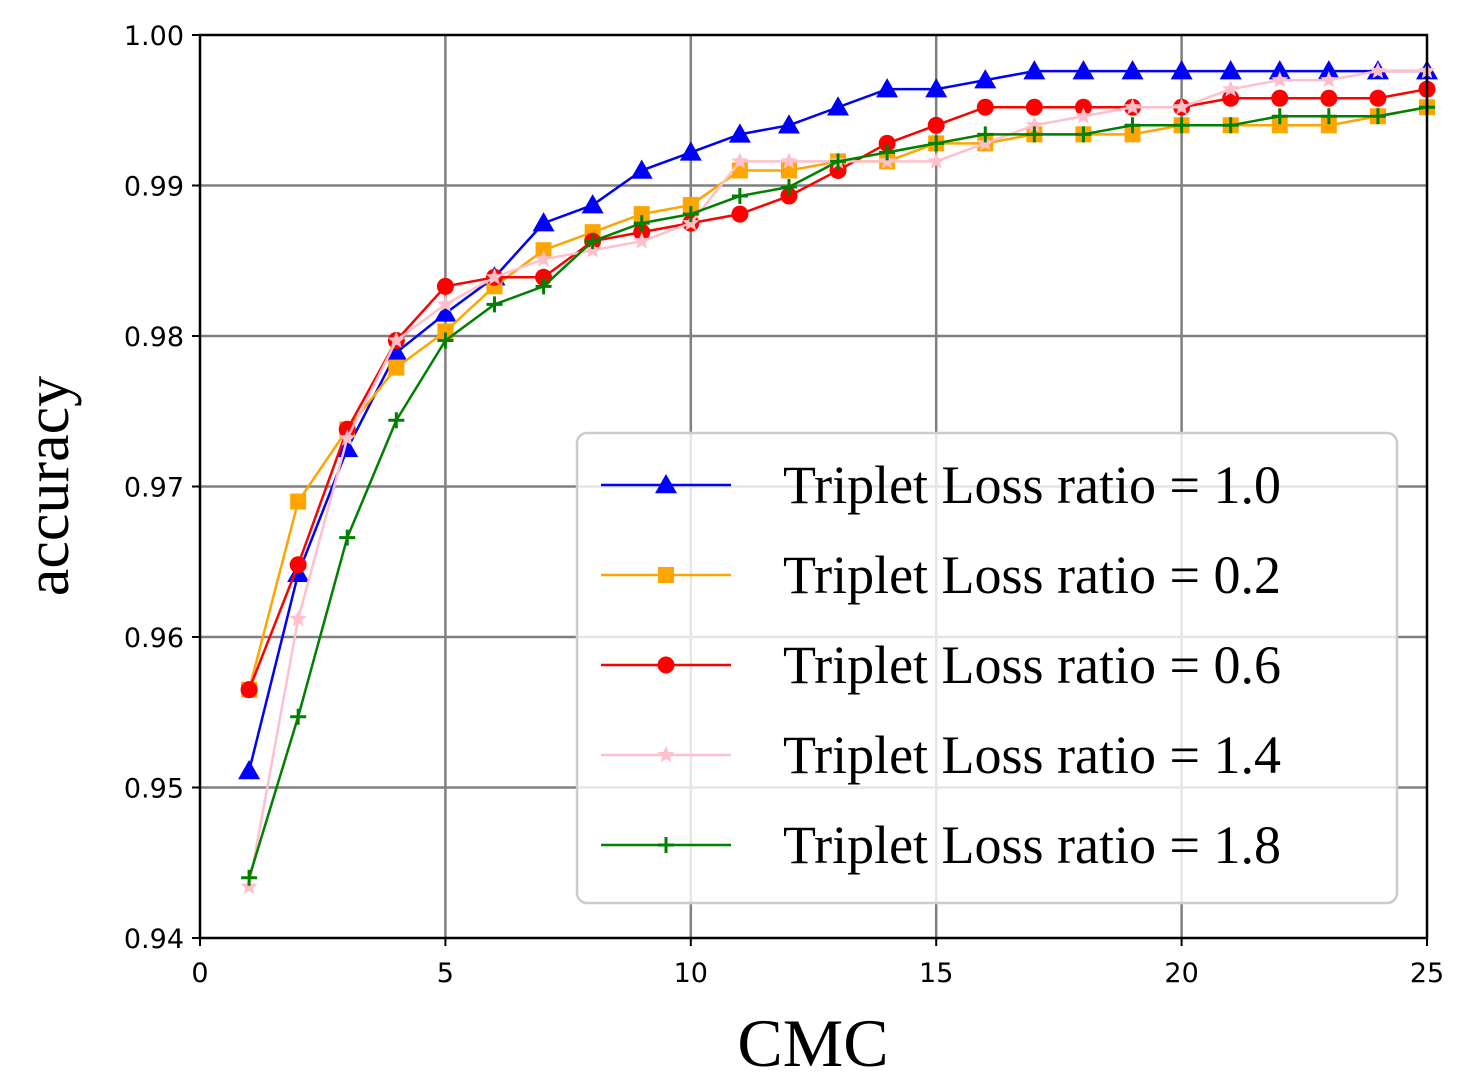  Describe the element at coordinates (1032, 845) in the screenshot. I see `legend-label: Triplet Loss ratio = 1.8` at that location.